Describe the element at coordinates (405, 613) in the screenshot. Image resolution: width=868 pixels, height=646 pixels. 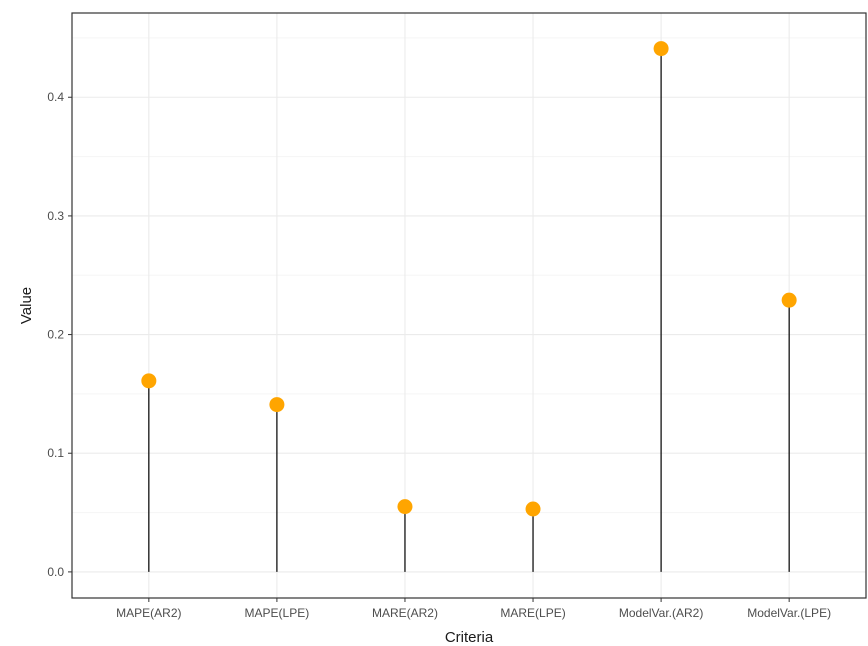
I see `x-tick-label: MARE(AR2)` at that location.